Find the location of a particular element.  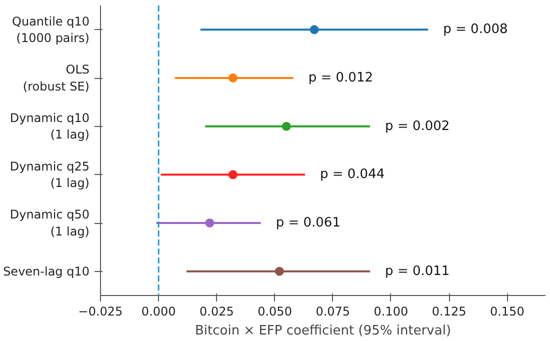

x-tick-label: 0.150 is located at coordinates (507, 311).